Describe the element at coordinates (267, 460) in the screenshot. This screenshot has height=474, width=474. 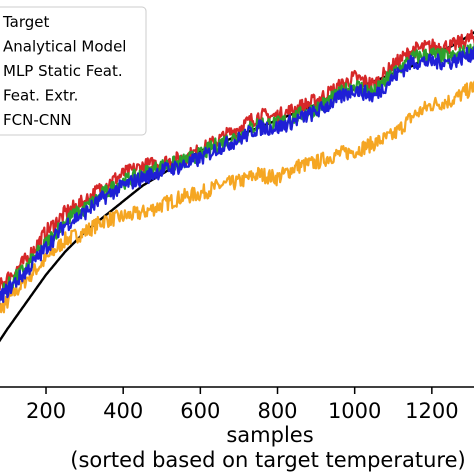
I see `x-axis-label-subtitle: (sorted based on target temperature)` at that location.